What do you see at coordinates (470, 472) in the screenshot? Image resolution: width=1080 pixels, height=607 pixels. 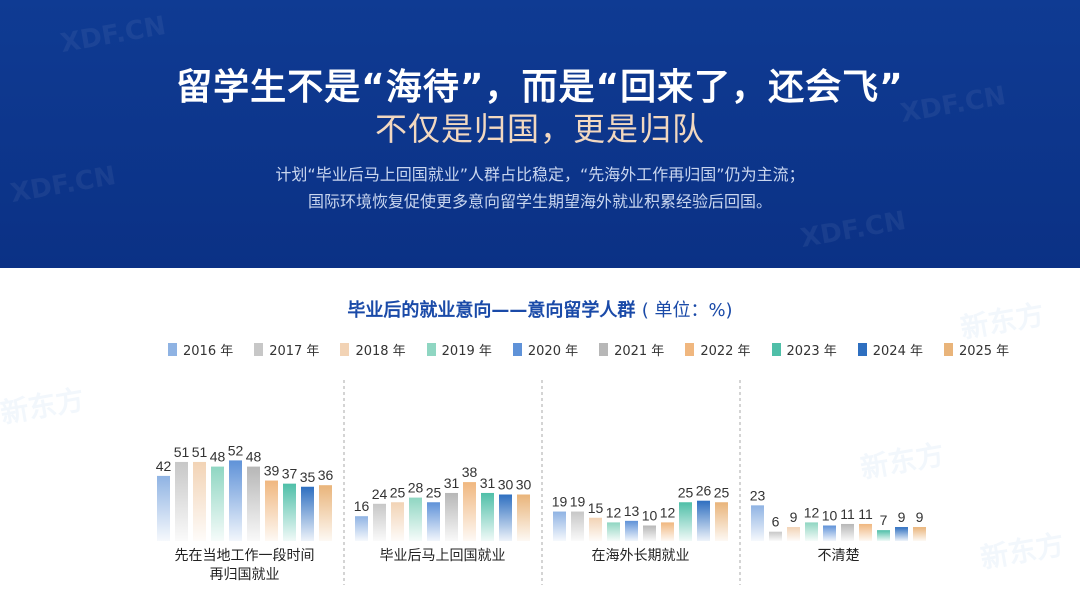 I see `data-label: 38` at bounding box center [470, 472].